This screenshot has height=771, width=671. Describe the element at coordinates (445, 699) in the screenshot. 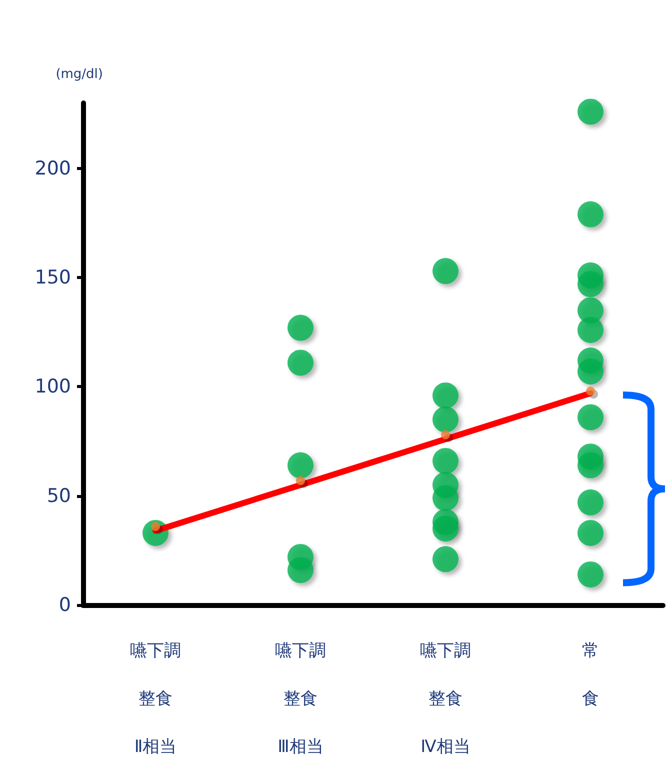

I see `category-label: 嚥下調整食Ⅳ相当` at that location.